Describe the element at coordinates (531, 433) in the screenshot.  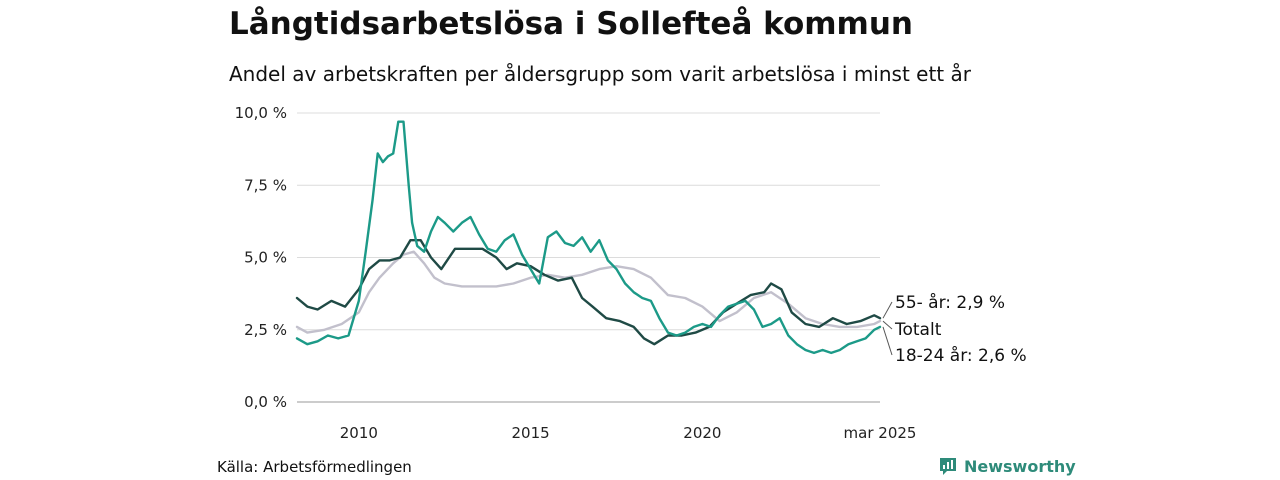
I see `x-tick-label: 2015` at that location.